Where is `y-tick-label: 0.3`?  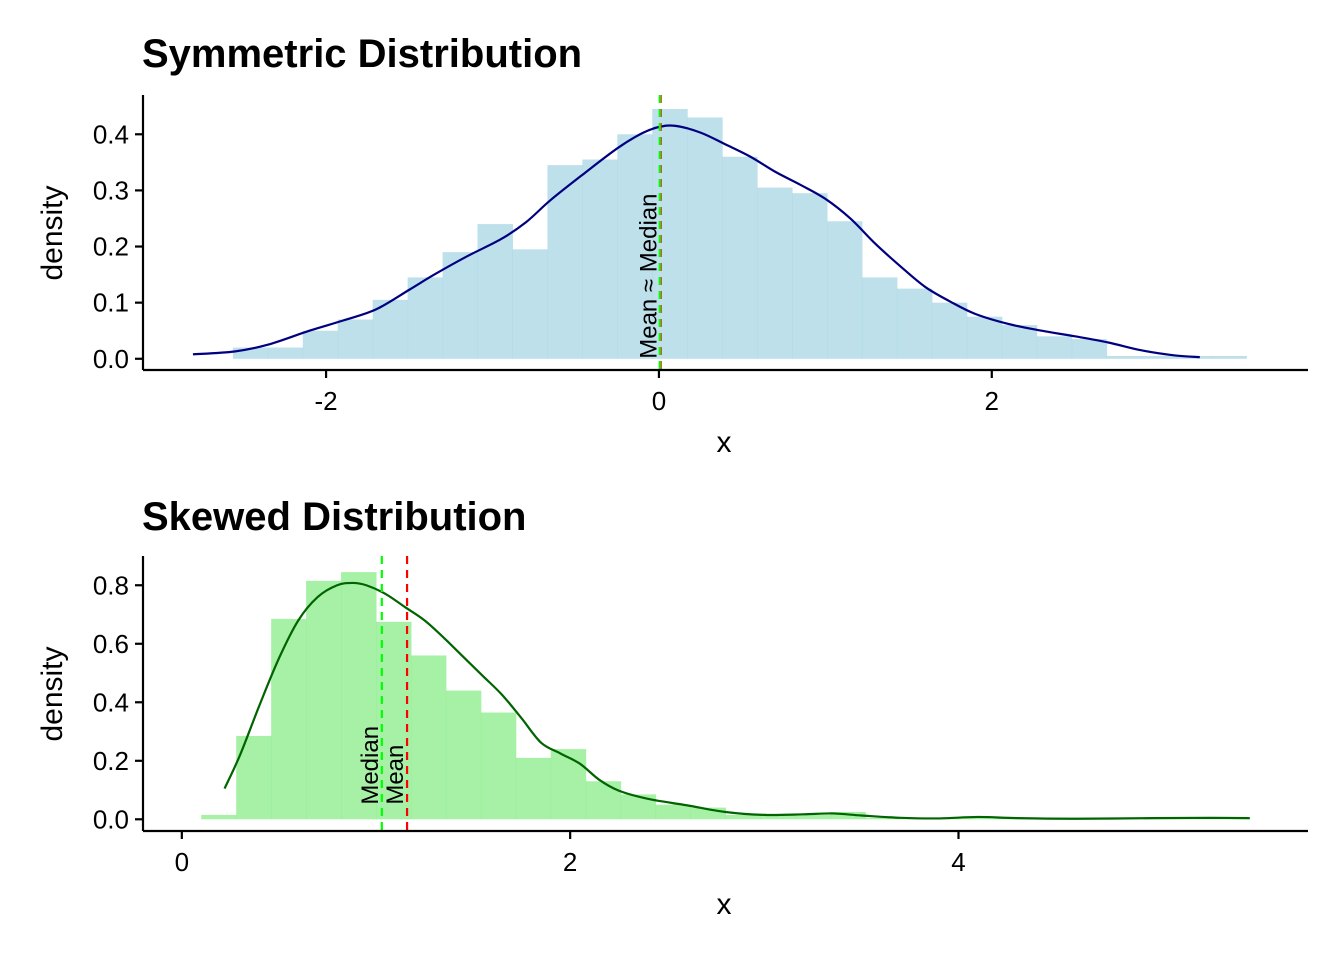 y-tick-label: 0.3 is located at coordinates (111, 190).